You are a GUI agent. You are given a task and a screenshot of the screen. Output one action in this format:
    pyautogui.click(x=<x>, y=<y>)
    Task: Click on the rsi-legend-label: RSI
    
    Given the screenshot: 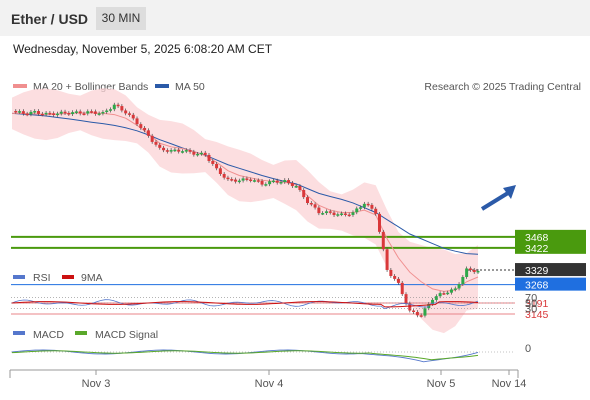 What is the action you would take?
    pyautogui.click(x=42, y=278)
    